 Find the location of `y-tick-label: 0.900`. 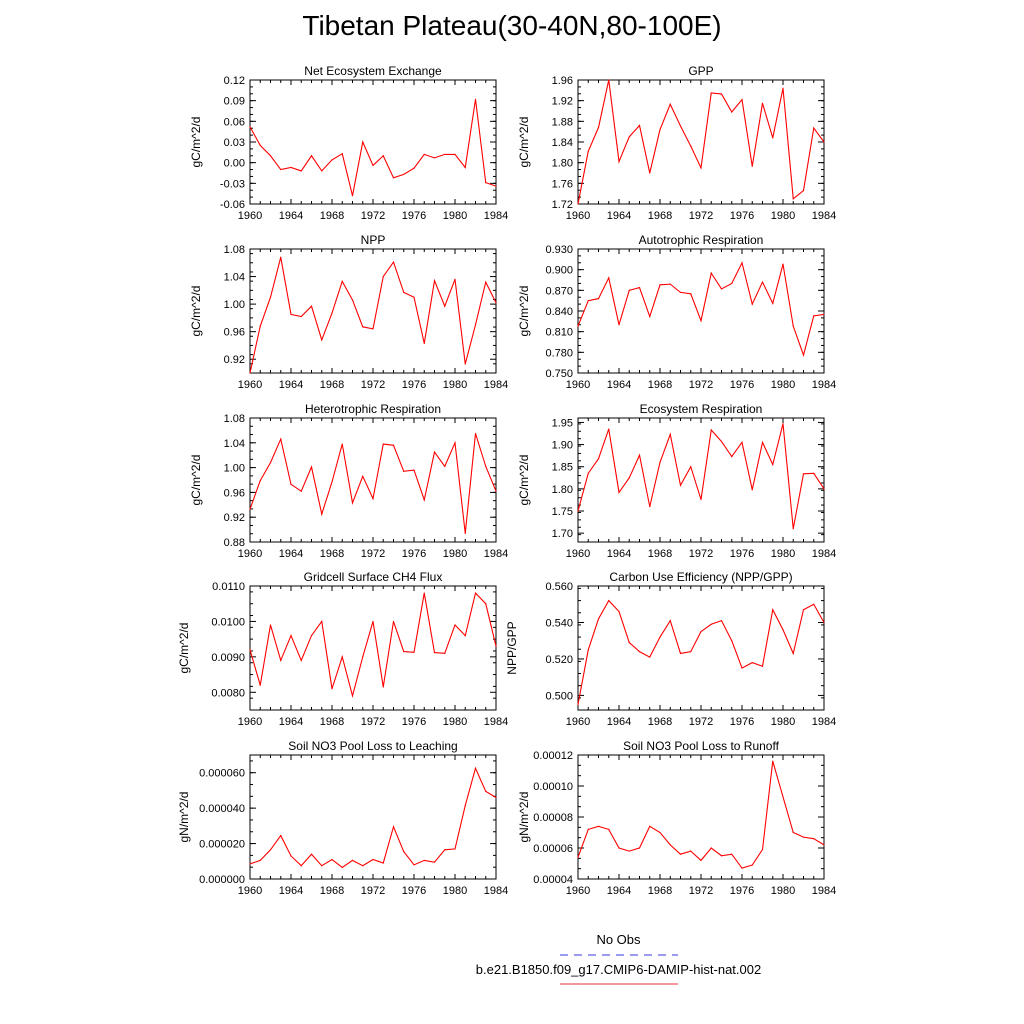

y-tick-label: 0.900 is located at coordinates (559, 271).